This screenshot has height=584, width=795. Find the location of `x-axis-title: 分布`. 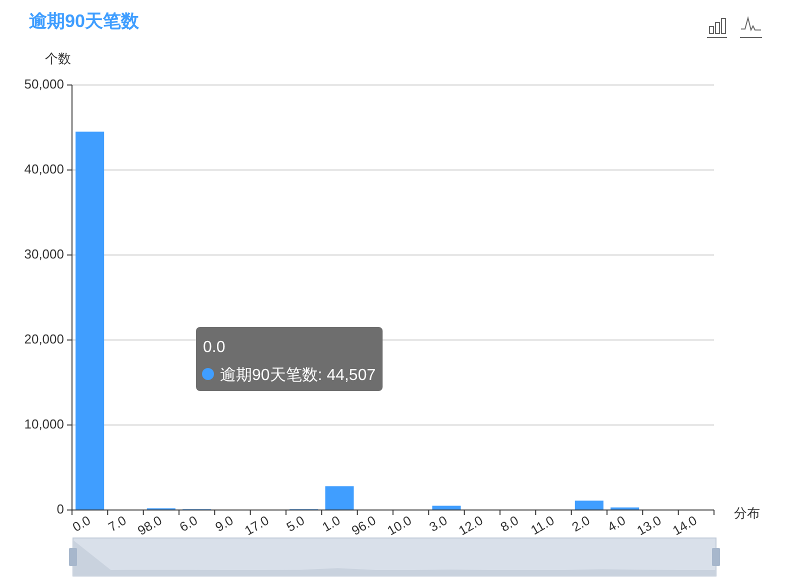

x-axis-title: 分布 is located at coordinates (747, 512).